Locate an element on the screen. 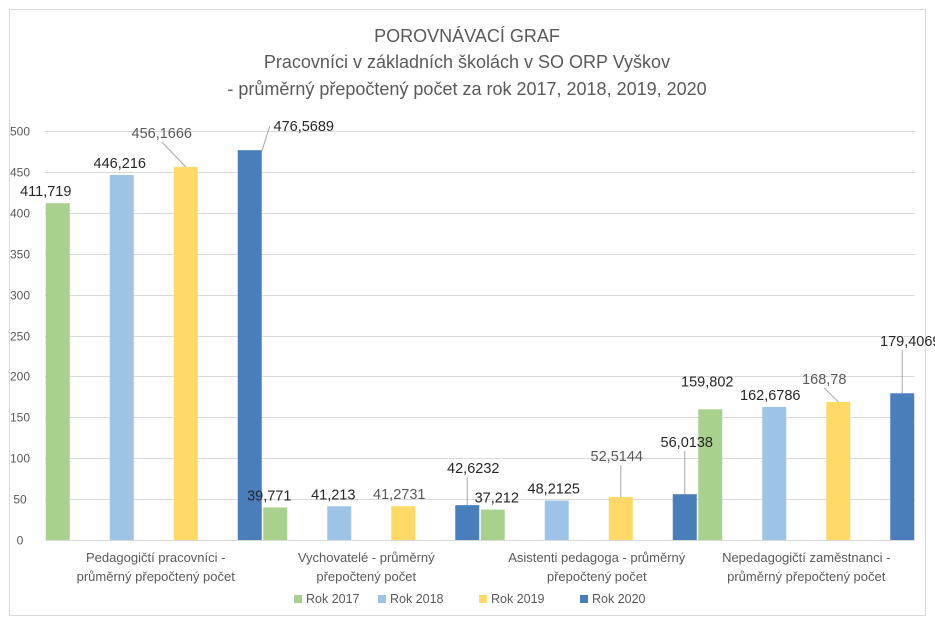  data-label: 168,78 is located at coordinates (824, 380).